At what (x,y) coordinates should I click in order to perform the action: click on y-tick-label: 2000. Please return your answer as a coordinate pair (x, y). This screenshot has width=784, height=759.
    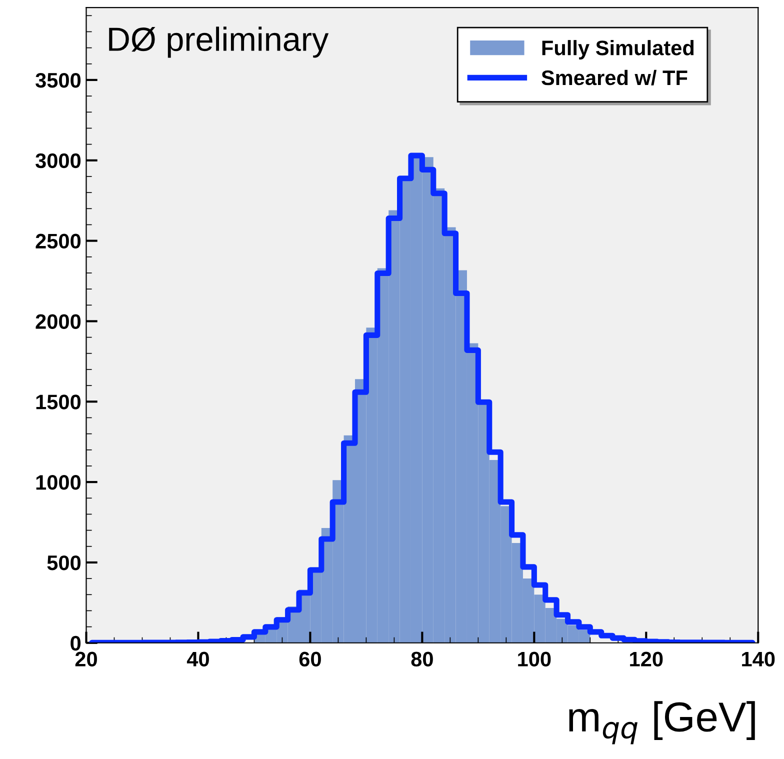
    Looking at the image, I should click on (58, 321).